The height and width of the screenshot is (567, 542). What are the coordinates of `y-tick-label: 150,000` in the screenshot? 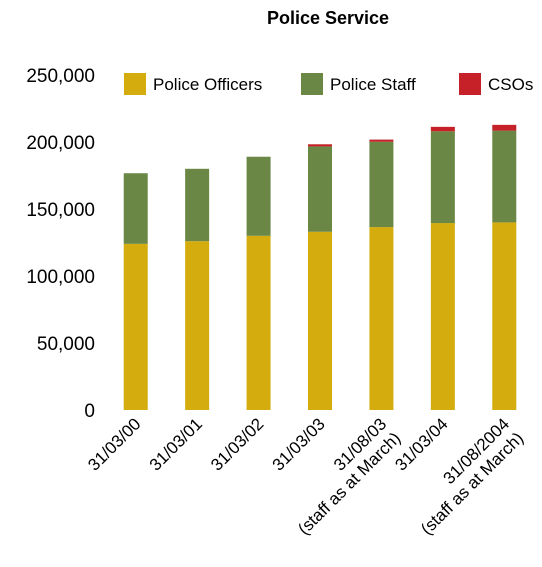 It's located at (60, 210).